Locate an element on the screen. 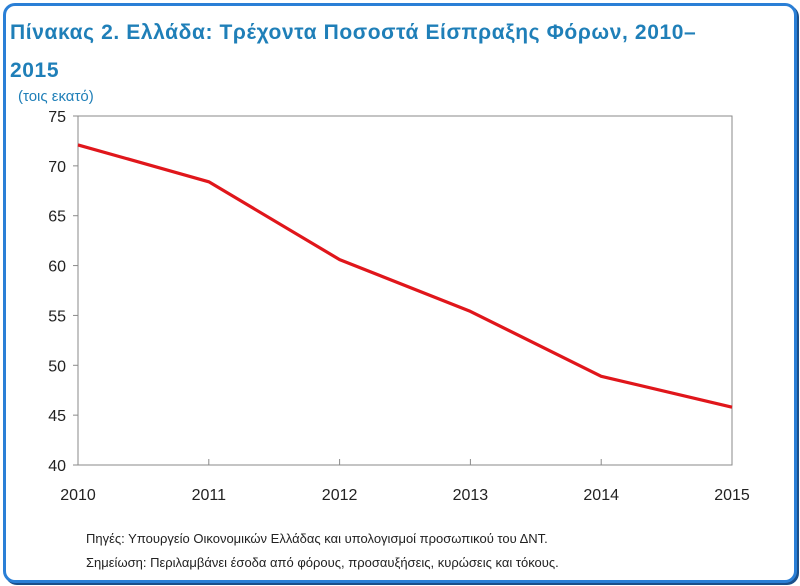  chart-subtitle: (τοις εκατό) is located at coordinates (56, 96).